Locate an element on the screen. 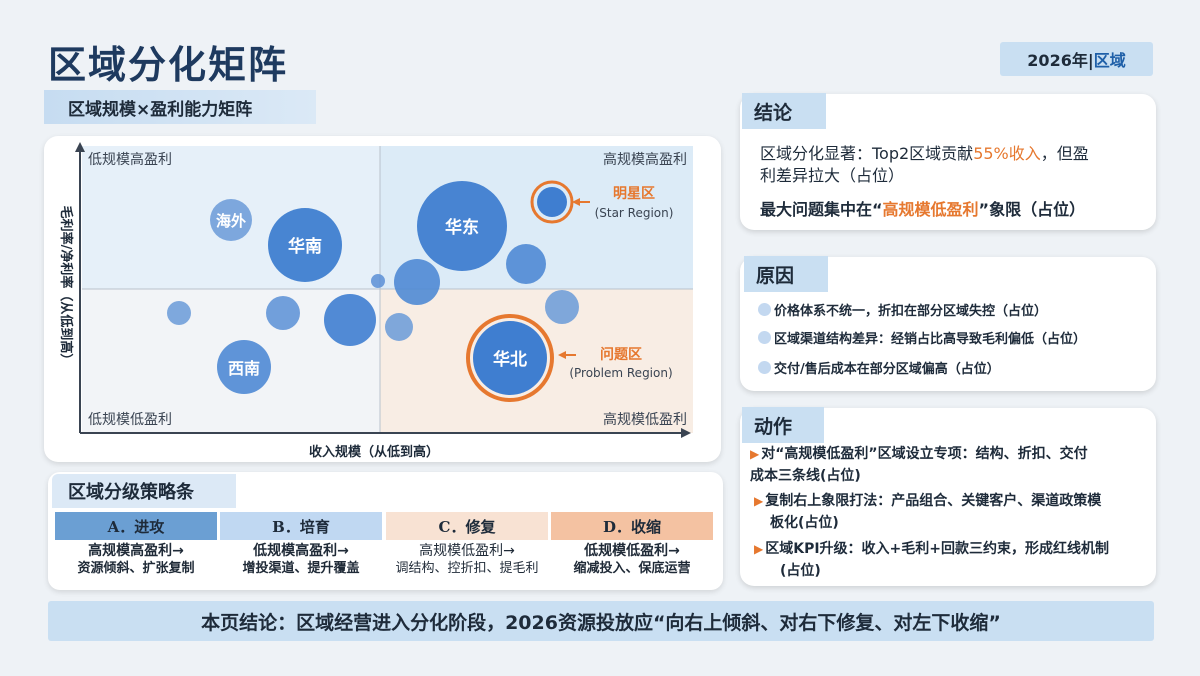  bubble-huanan is located at coordinates (305, 245).